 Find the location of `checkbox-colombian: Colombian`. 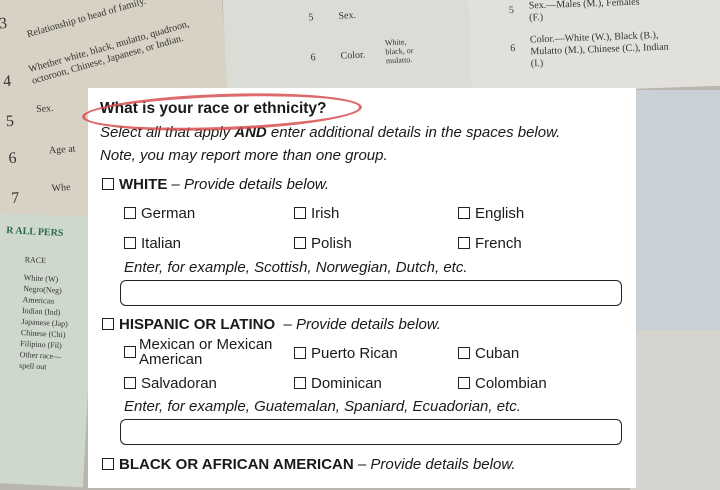

checkbox-colombian: Colombian is located at coordinates (502, 383).